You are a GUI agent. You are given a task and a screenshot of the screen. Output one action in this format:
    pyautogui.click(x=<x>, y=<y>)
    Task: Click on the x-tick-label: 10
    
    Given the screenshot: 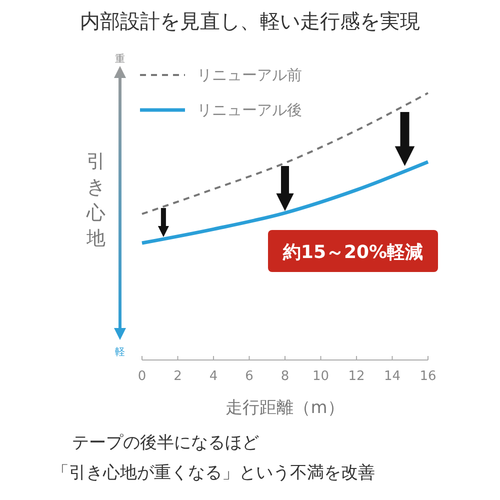 What is the action you would take?
    pyautogui.click(x=321, y=376)
    